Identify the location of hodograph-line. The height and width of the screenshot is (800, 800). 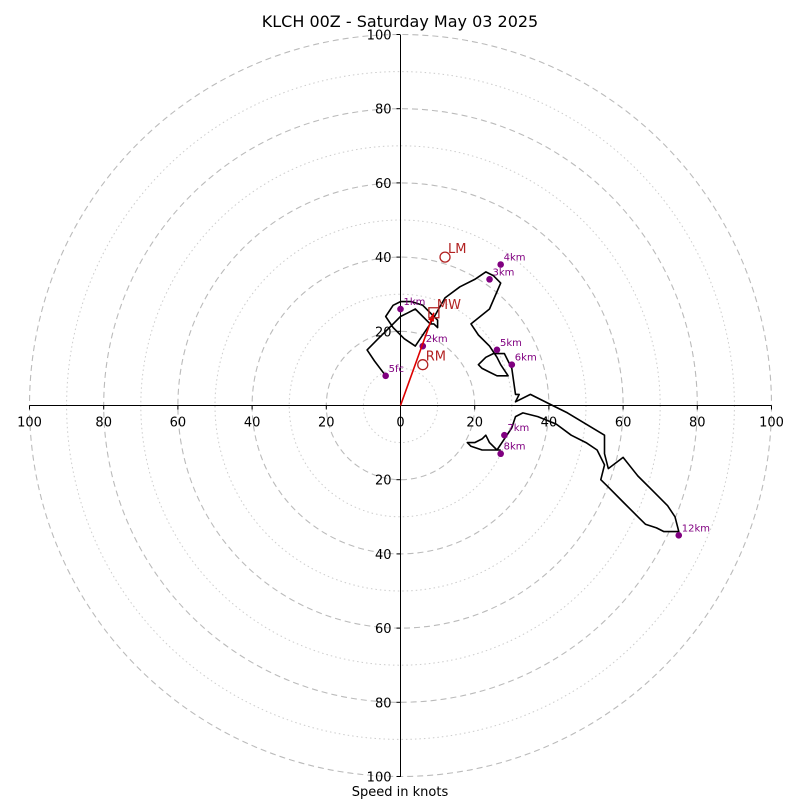
(523, 402).